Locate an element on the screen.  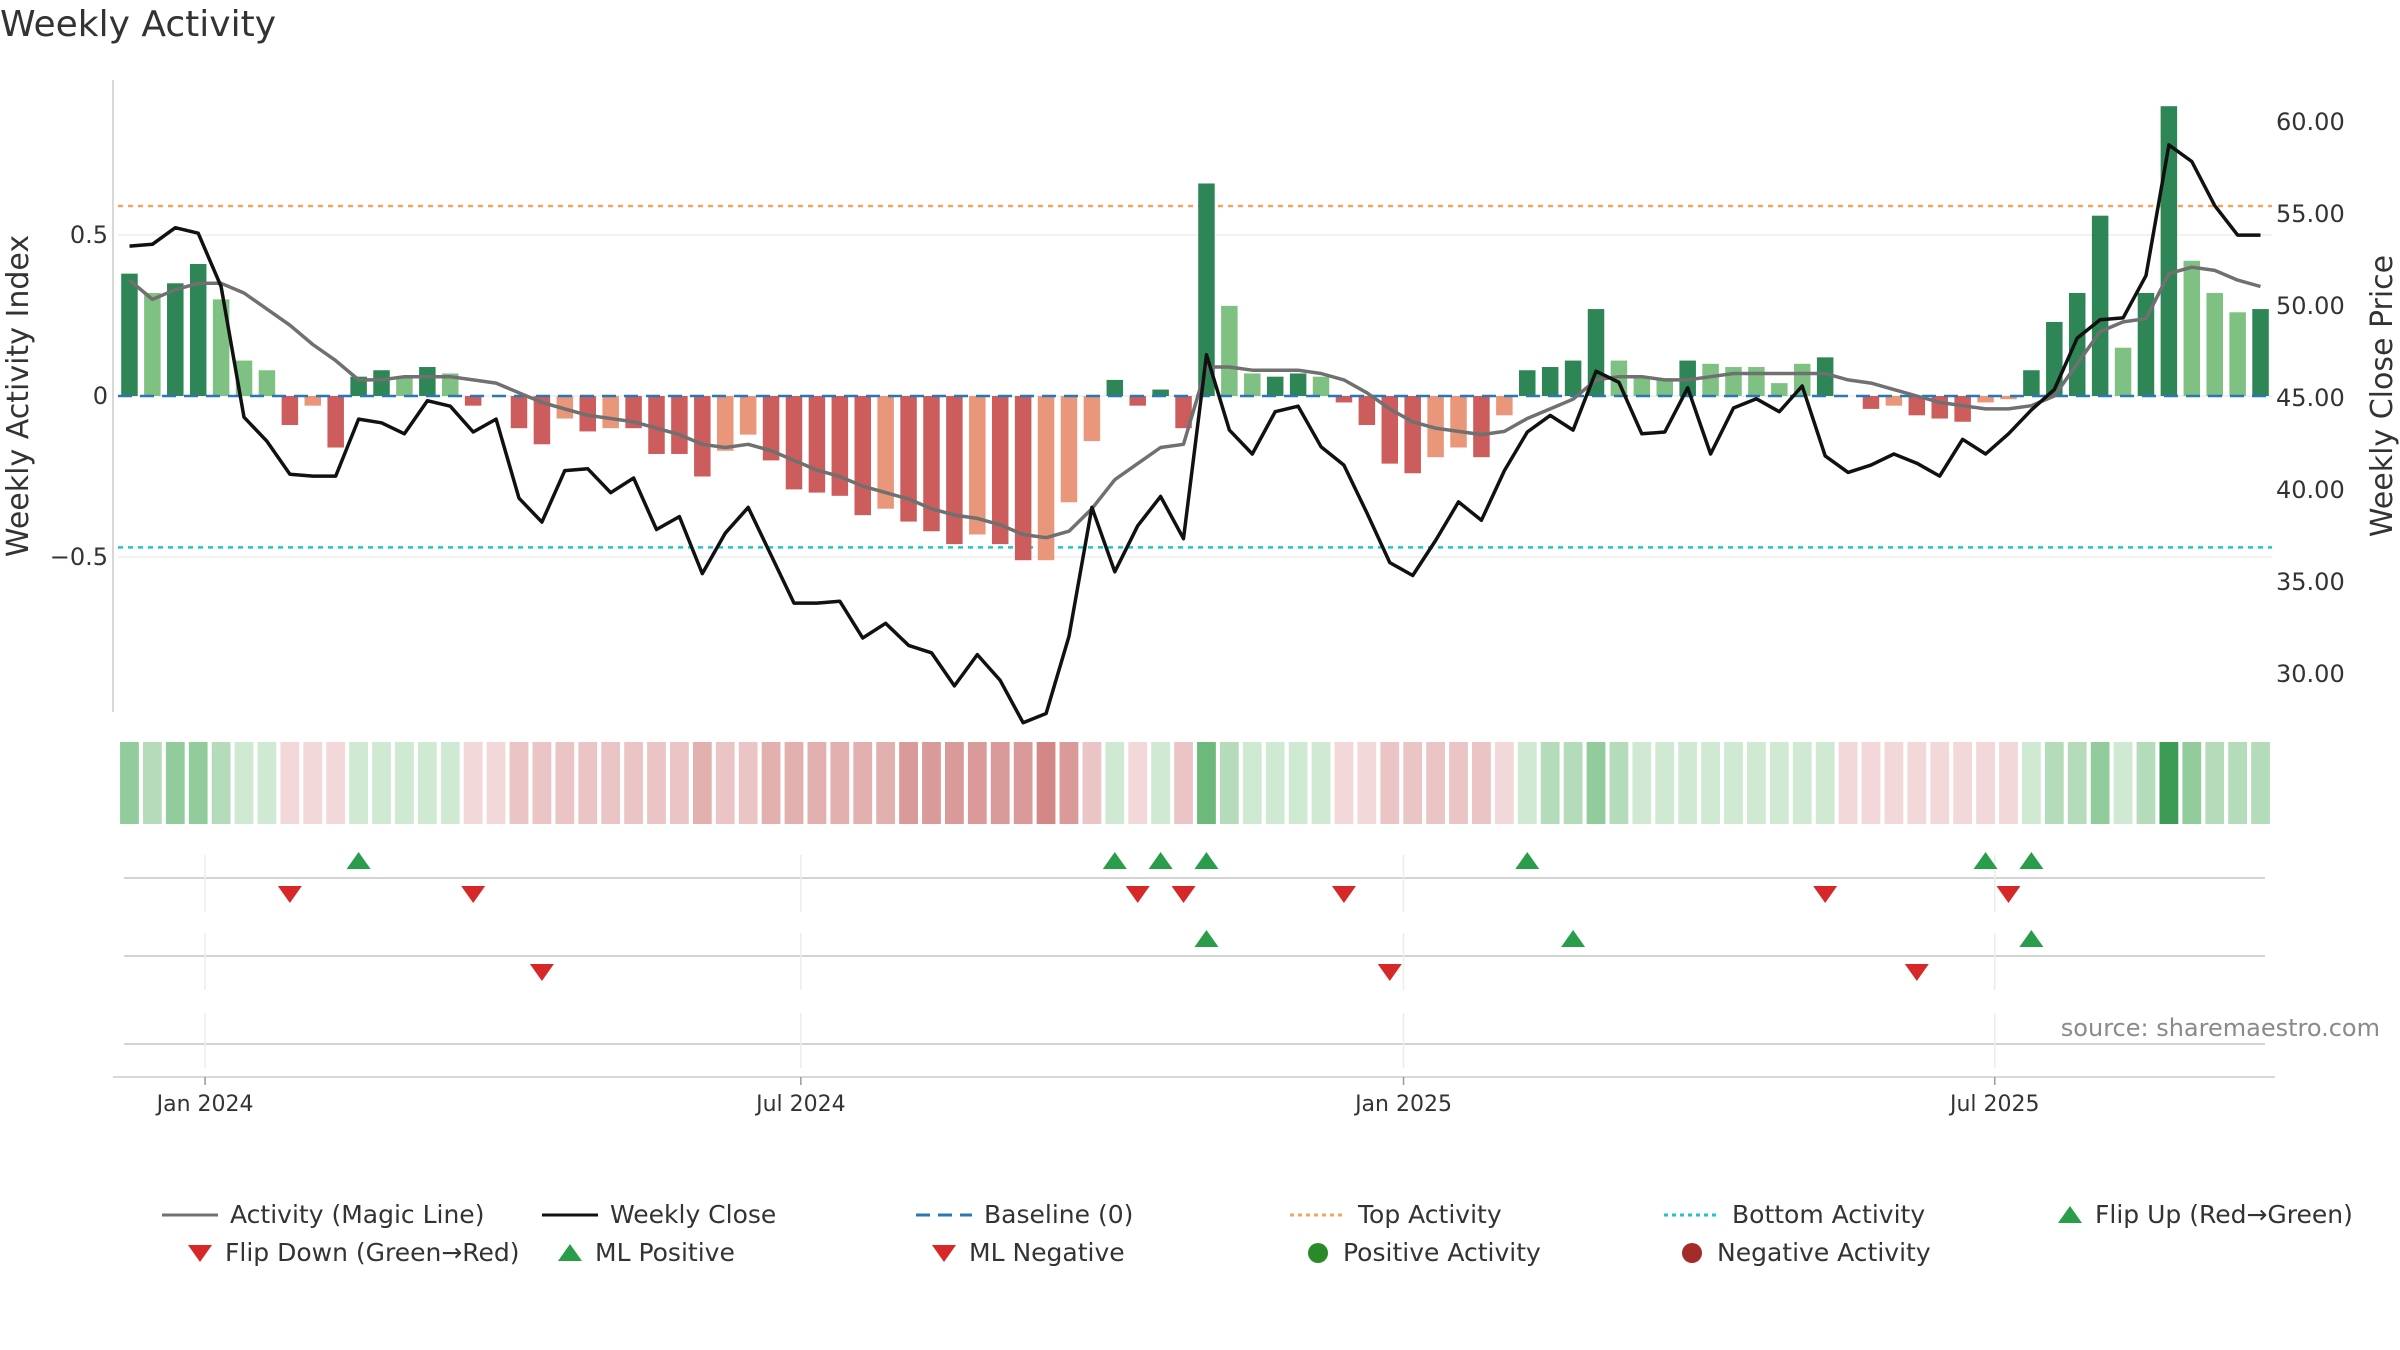
legend-item-negative-activity: Negative Activity is located at coordinates (1804, 1252).